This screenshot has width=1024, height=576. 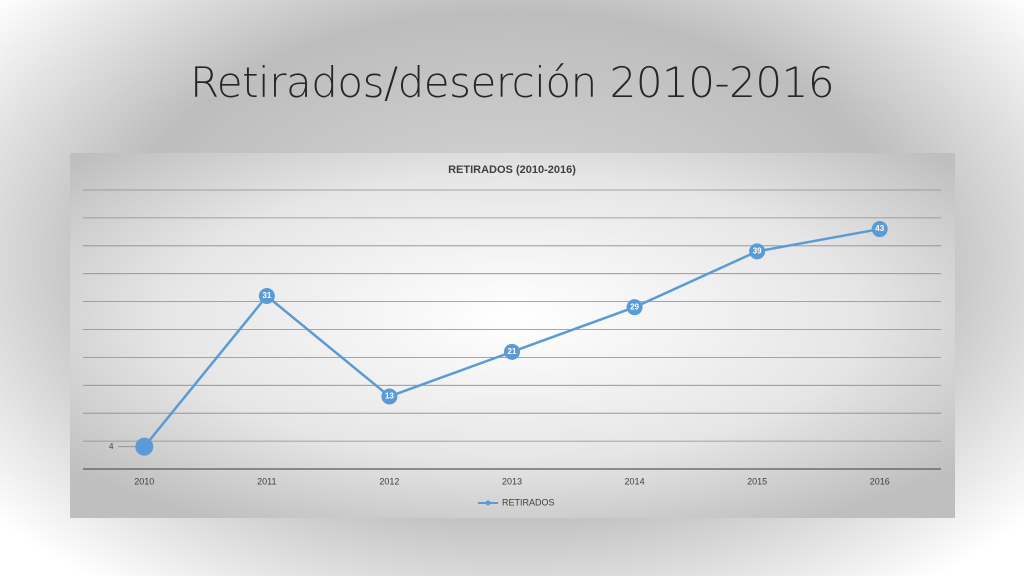 What do you see at coordinates (757, 481) in the screenshot?
I see `x-tick-label: 2015` at bounding box center [757, 481].